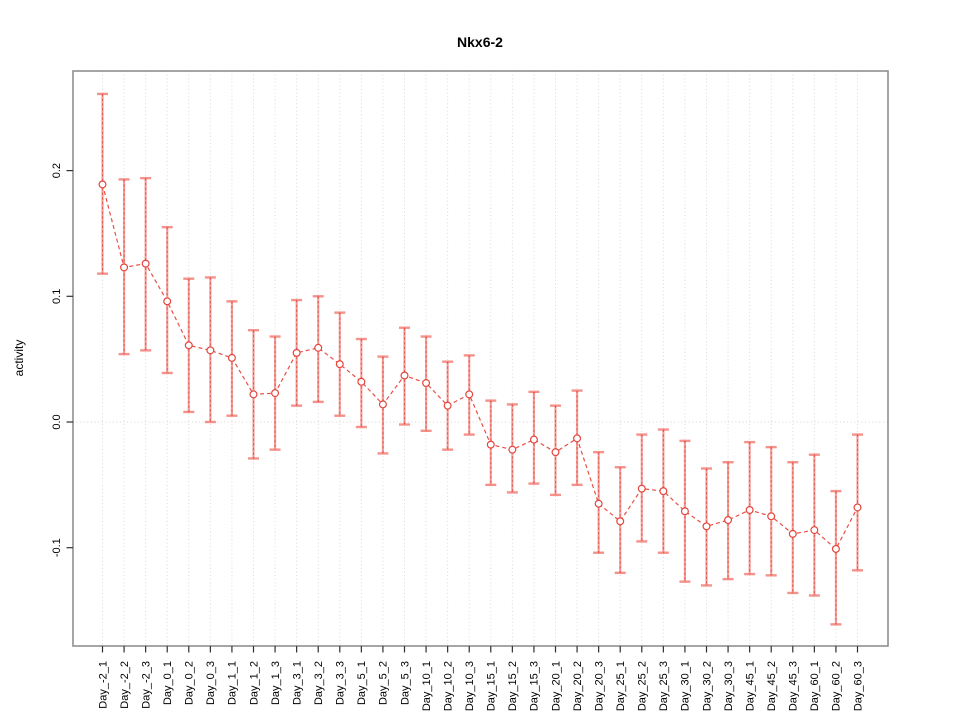  What do you see at coordinates (362, 683) in the screenshot?
I see `x-tick-label: Day_5_1` at bounding box center [362, 683].